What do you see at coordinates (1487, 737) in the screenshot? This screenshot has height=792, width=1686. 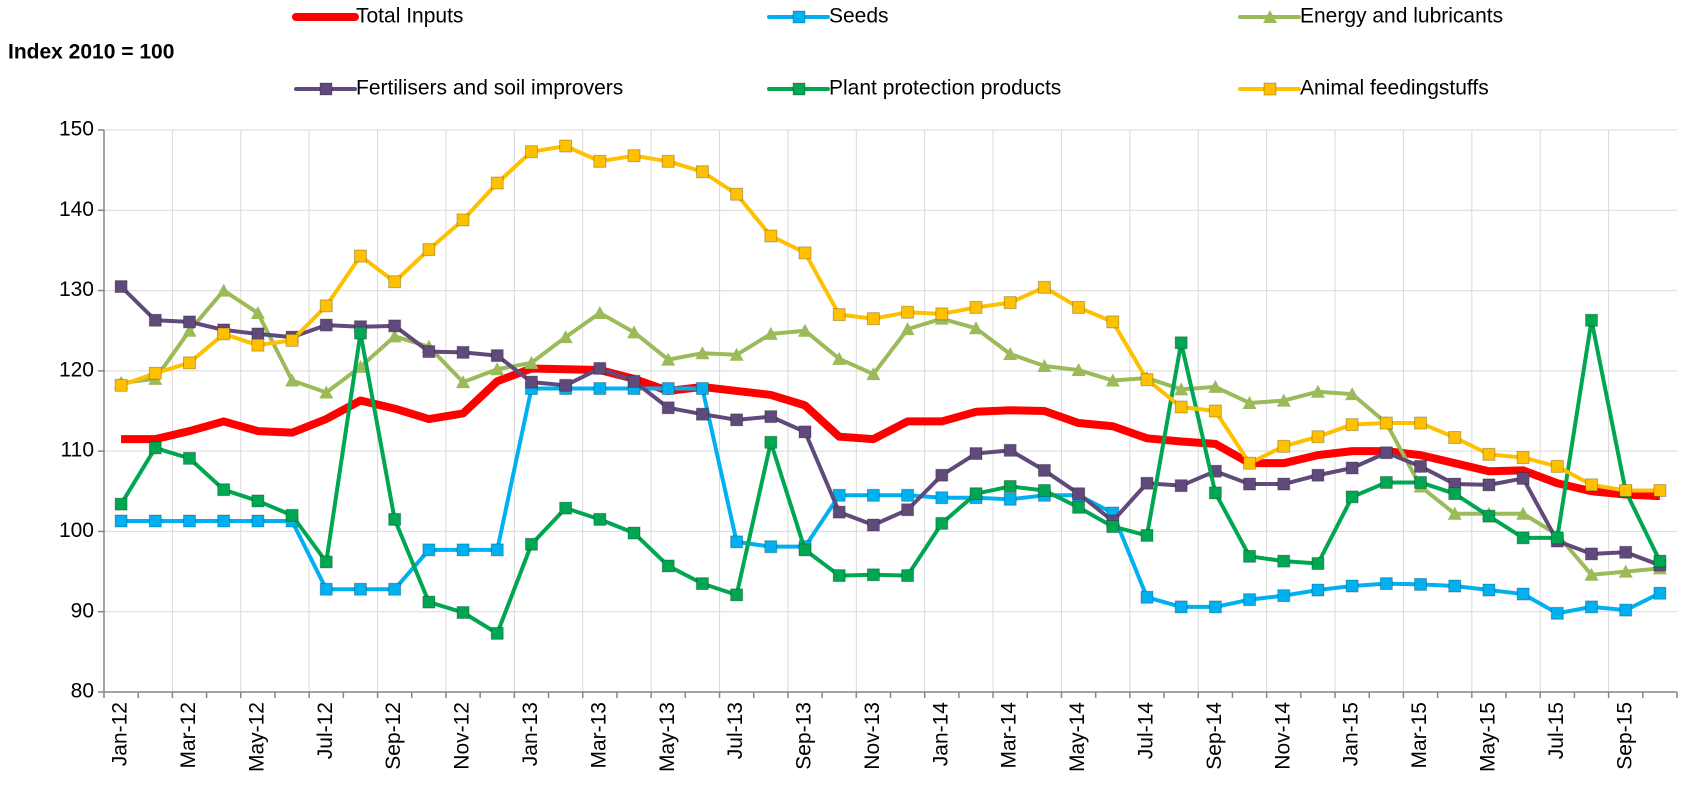 I see `x-tick-label: May-15` at bounding box center [1487, 737].